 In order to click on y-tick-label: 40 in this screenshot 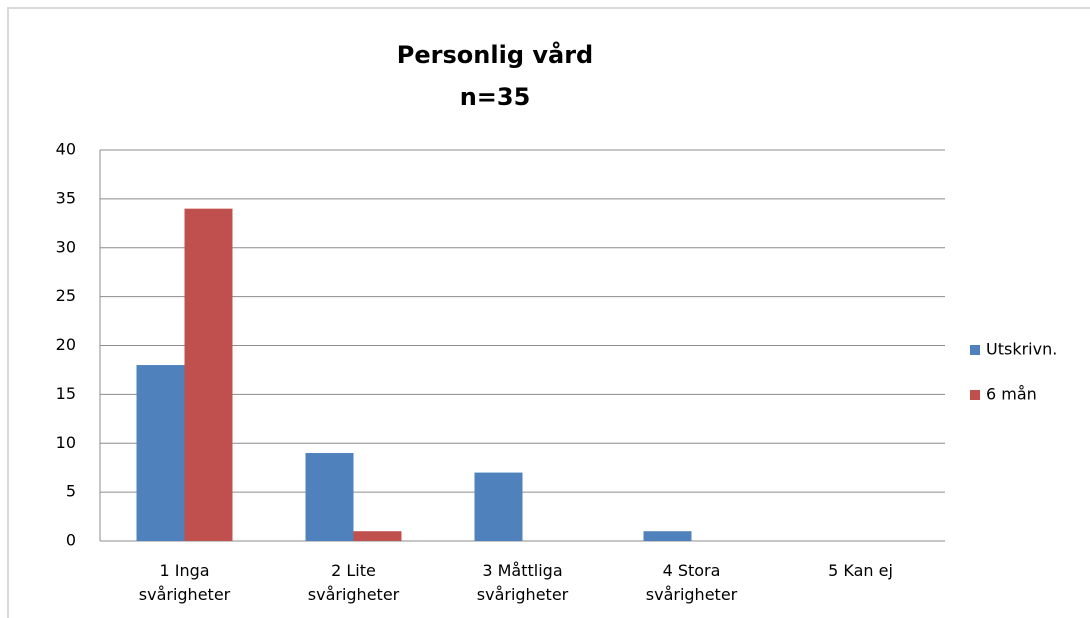, I will do `click(66, 149)`.